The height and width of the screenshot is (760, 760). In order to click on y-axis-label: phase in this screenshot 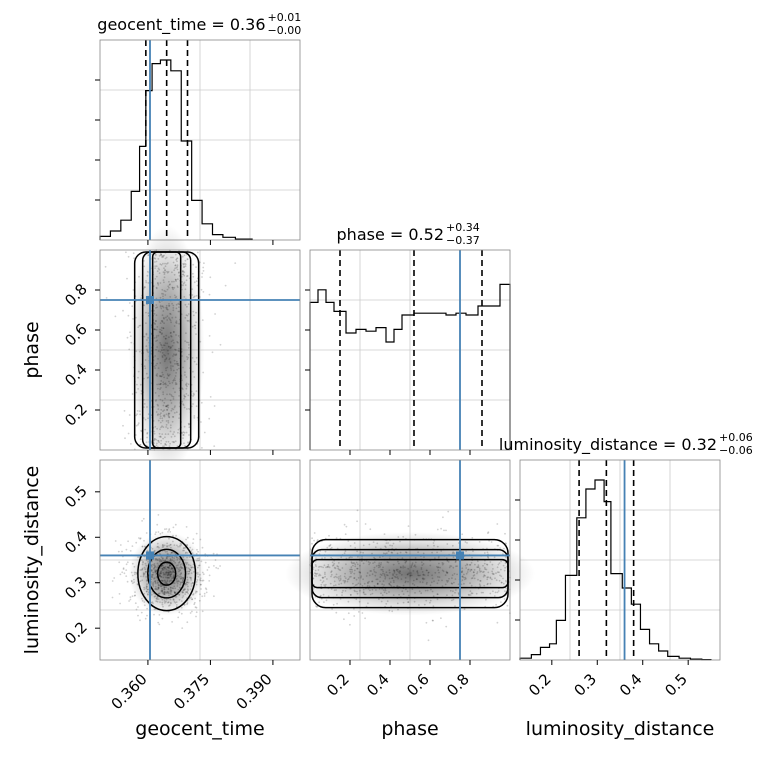, I will do `click(32, 349)`.